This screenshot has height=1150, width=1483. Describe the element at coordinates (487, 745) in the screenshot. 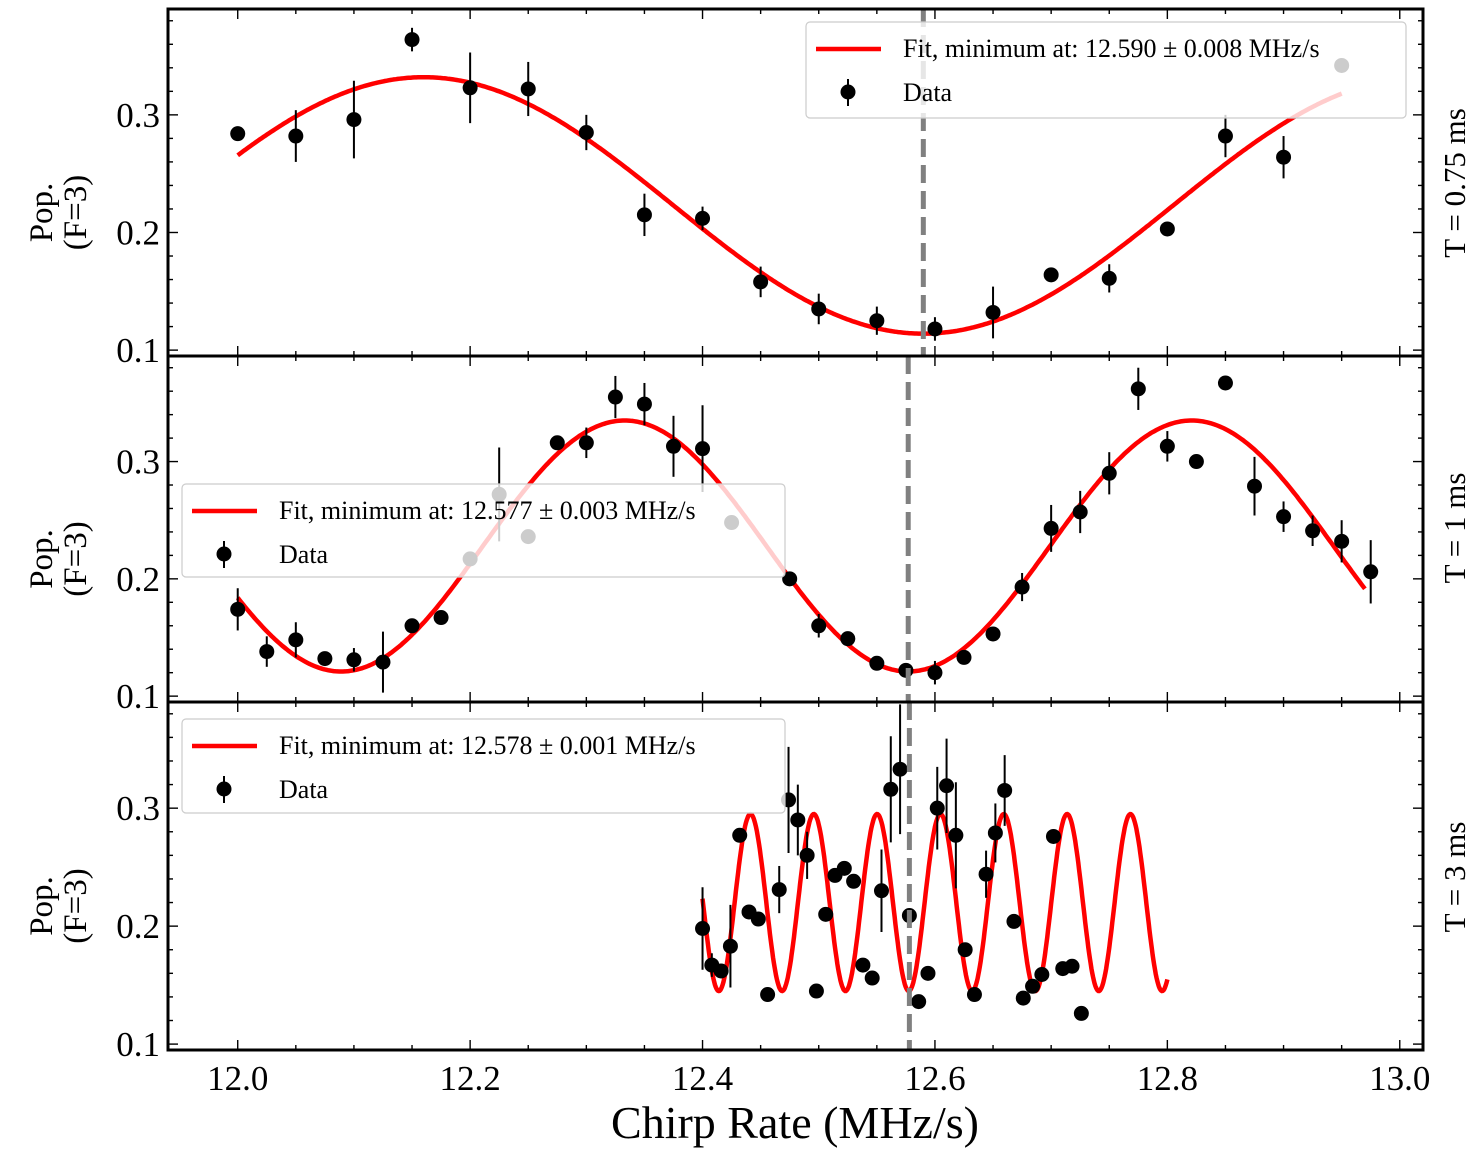

I see `legend-fit-label: Fit, minimum at: 12.578 ± 0.001 MHz/s` at that location.